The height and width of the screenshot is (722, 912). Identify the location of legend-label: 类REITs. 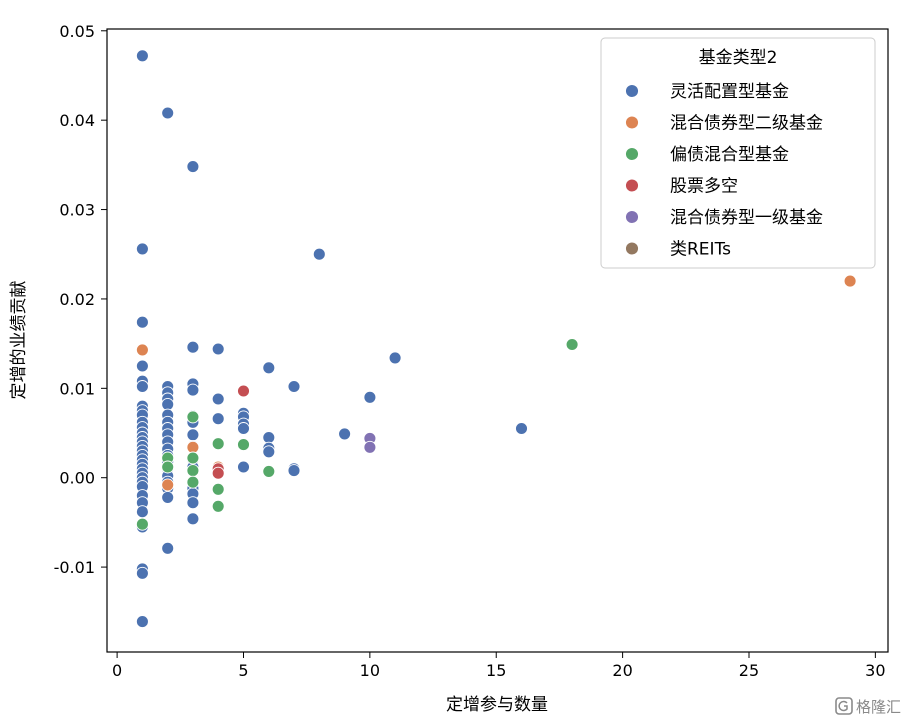
(700, 250).